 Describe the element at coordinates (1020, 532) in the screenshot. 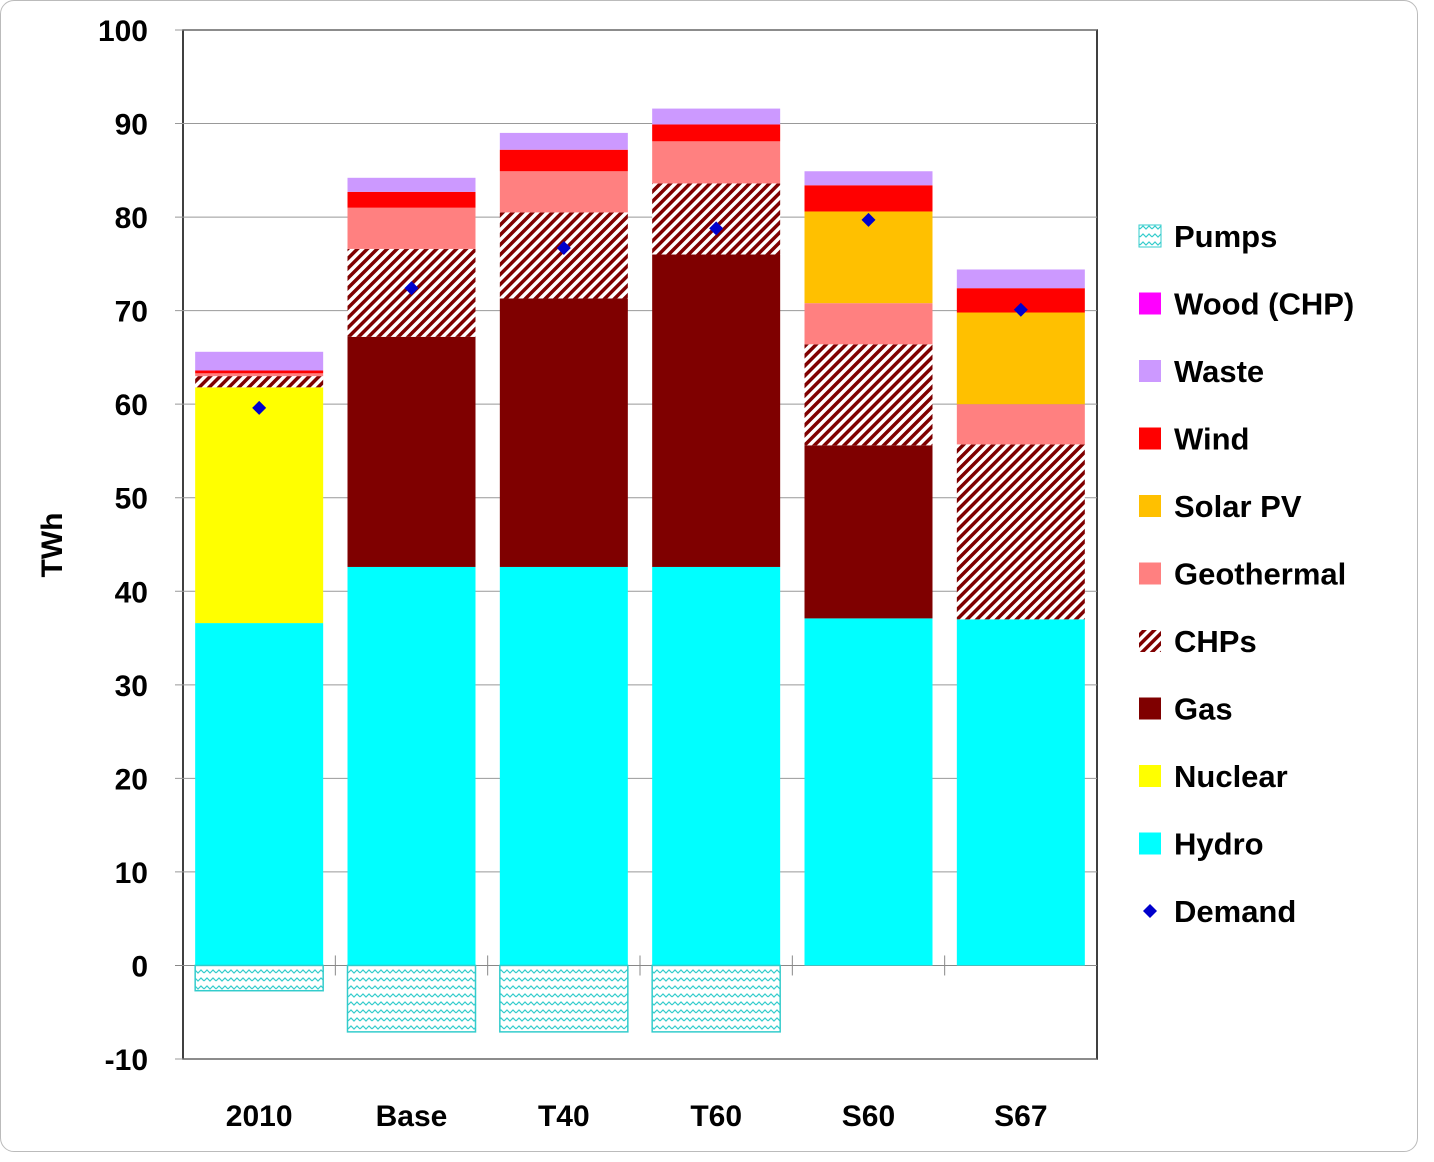

I see `bar-segment-chps-S67` at that location.